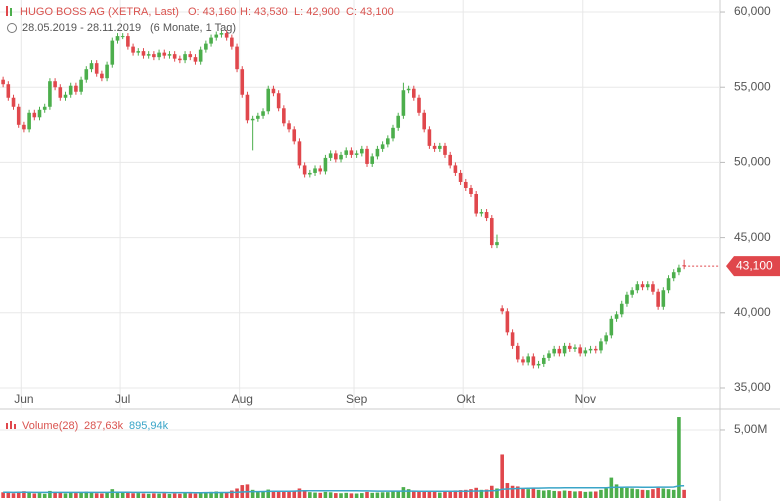  What do you see at coordinates (752, 387) in the screenshot?
I see `y-tick-label: 35,000` at bounding box center [752, 387].